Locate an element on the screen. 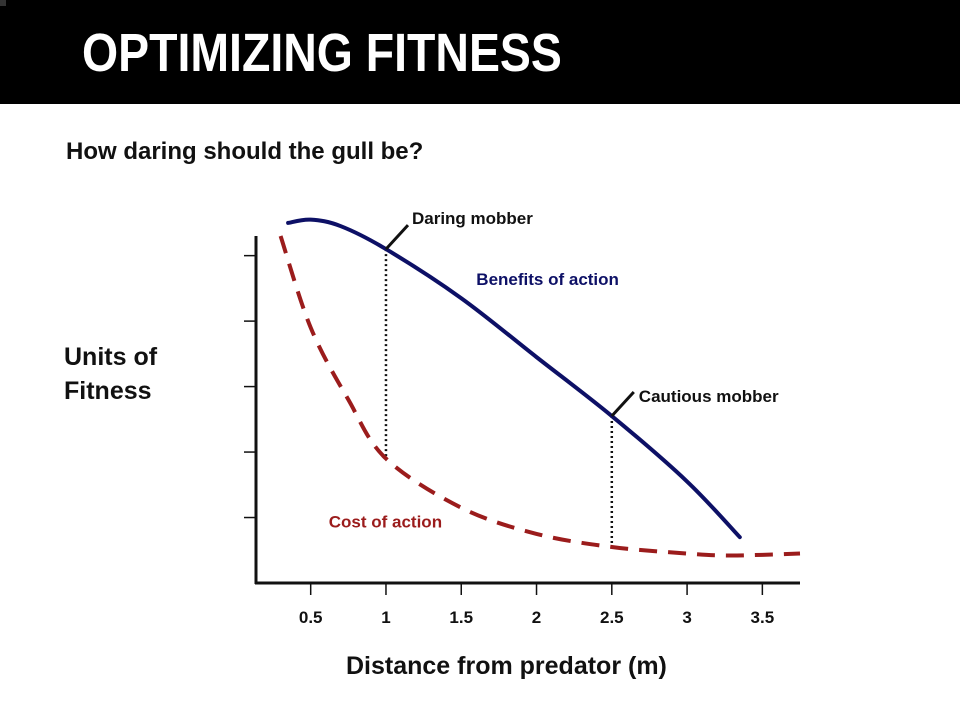  x-tick-label: 2 is located at coordinates (536, 617).